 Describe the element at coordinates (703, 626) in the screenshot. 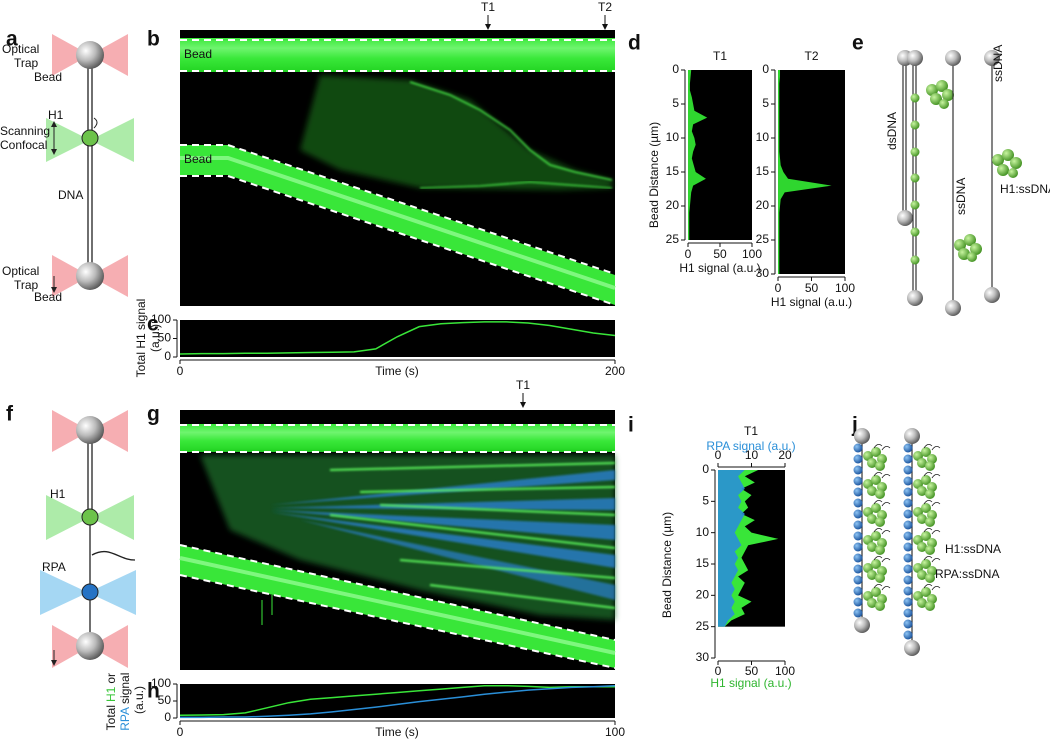

I see `y-tick-label: 25` at that location.